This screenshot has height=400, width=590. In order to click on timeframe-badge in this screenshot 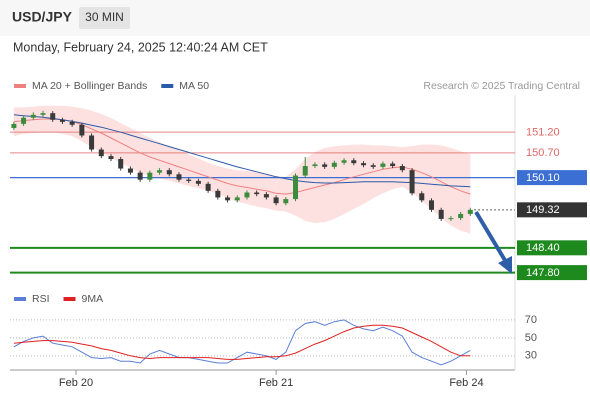, I will do `click(104, 18)`.